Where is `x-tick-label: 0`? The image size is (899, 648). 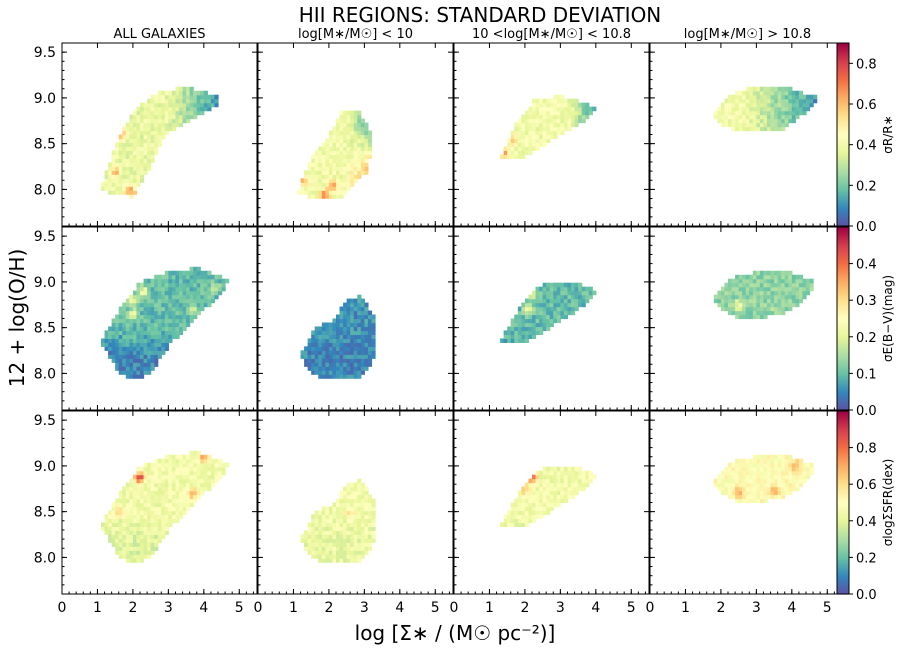
x-tick-label: 0 is located at coordinates (650, 608).